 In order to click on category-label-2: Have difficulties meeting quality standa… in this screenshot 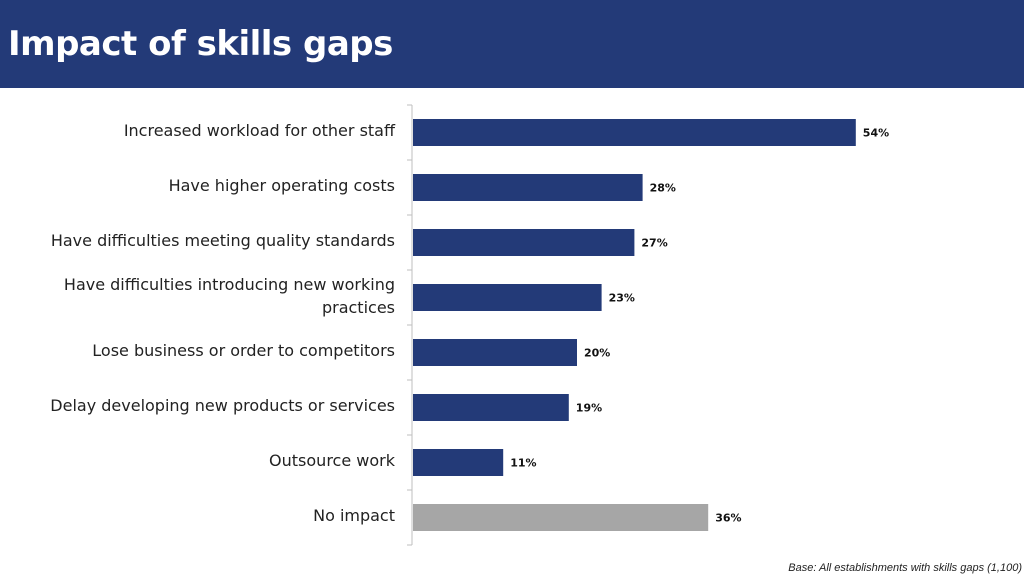, I will do `click(222, 240)`.